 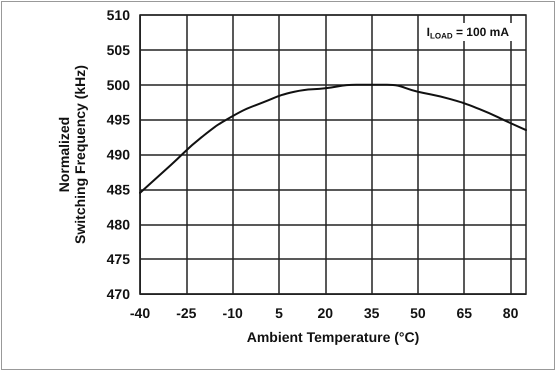 I want to click on y-tick-label: 475, so click(x=118, y=259).